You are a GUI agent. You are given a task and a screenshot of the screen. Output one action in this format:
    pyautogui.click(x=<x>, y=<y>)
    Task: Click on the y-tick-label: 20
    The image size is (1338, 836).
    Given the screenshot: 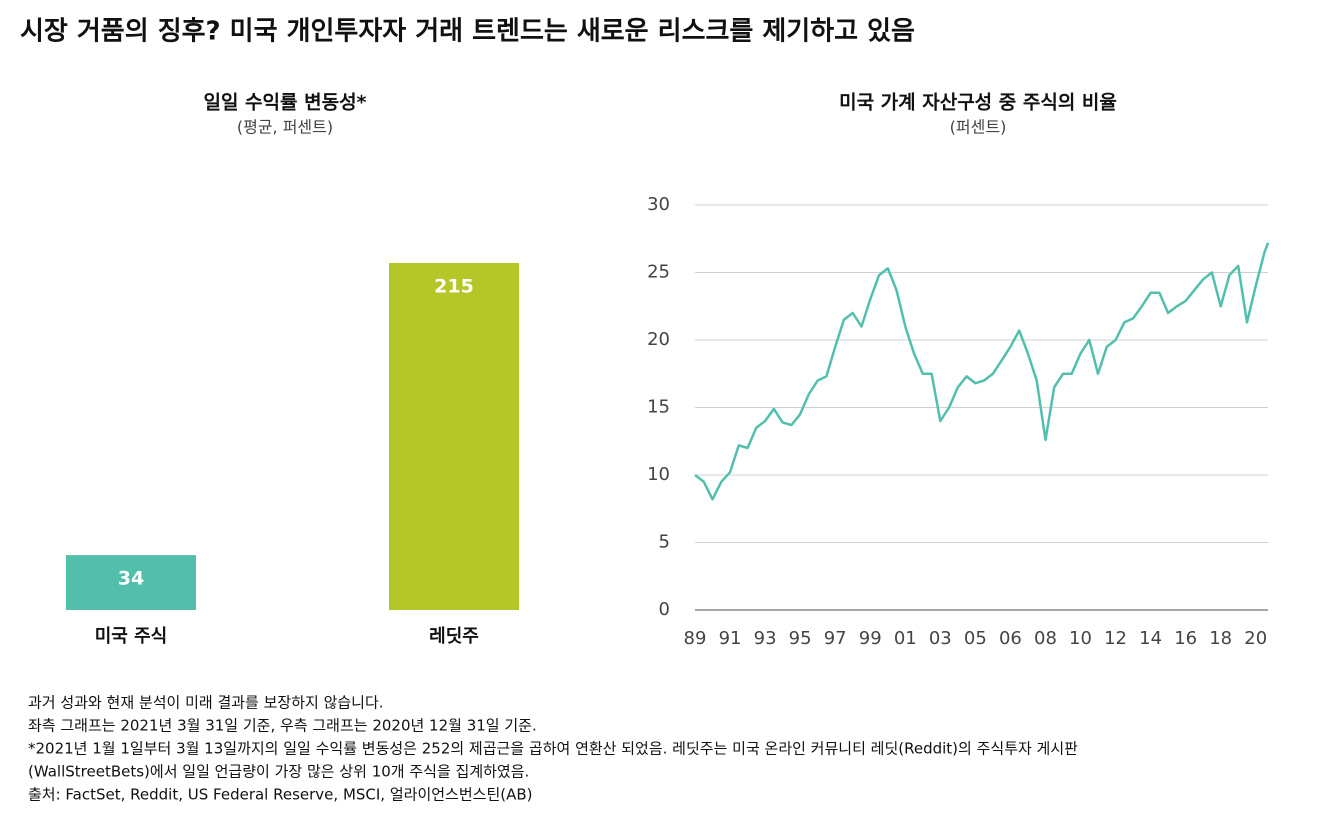 What is the action you would take?
    pyautogui.click(x=658, y=339)
    